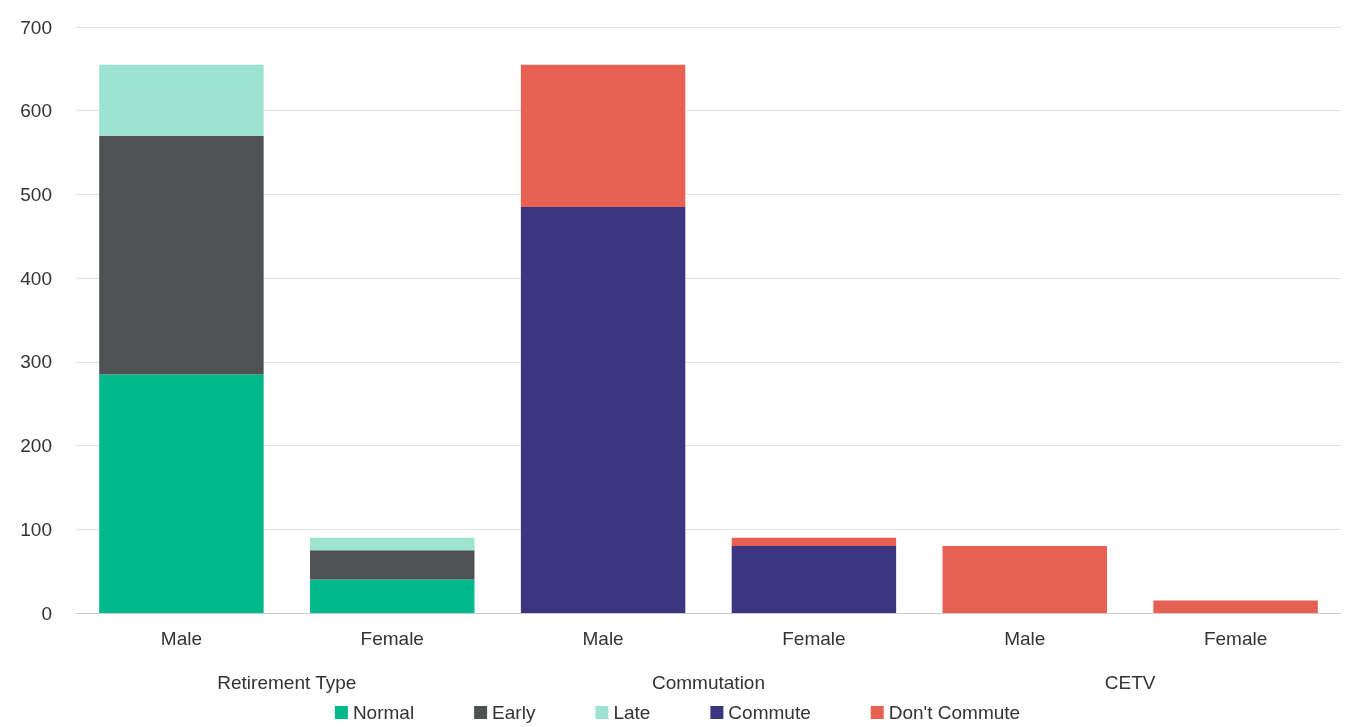 This screenshot has height=727, width=1355. Describe the element at coordinates (36, 362) in the screenshot. I see `y-tick-label: 300` at that location.